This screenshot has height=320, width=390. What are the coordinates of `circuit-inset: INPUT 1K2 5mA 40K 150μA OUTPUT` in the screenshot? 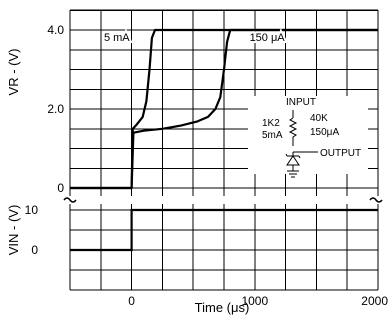 It's located at (308, 137).